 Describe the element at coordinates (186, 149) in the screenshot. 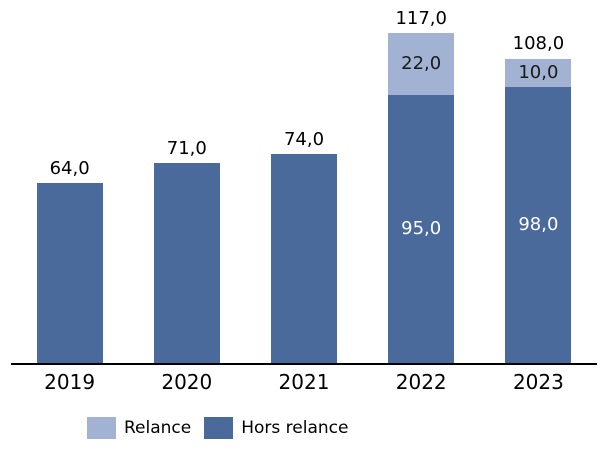

I see `total-value-label-2020: 71,0` at that location.